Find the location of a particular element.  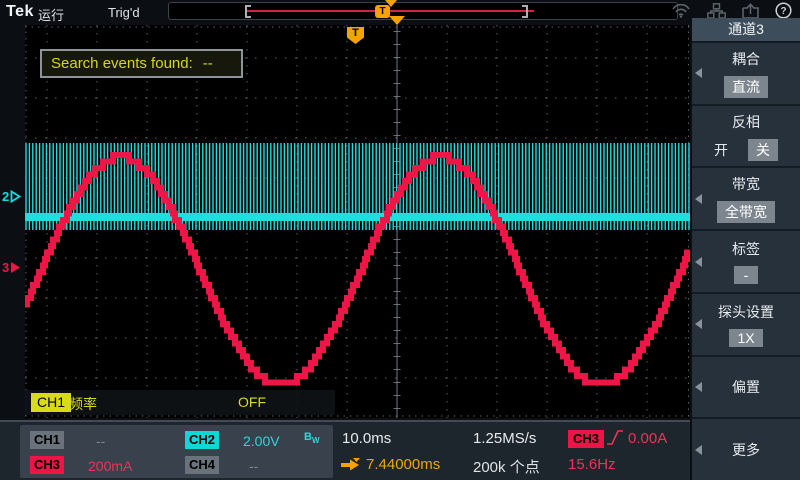

zoom-window-left-bracket is located at coordinates (248, 11).